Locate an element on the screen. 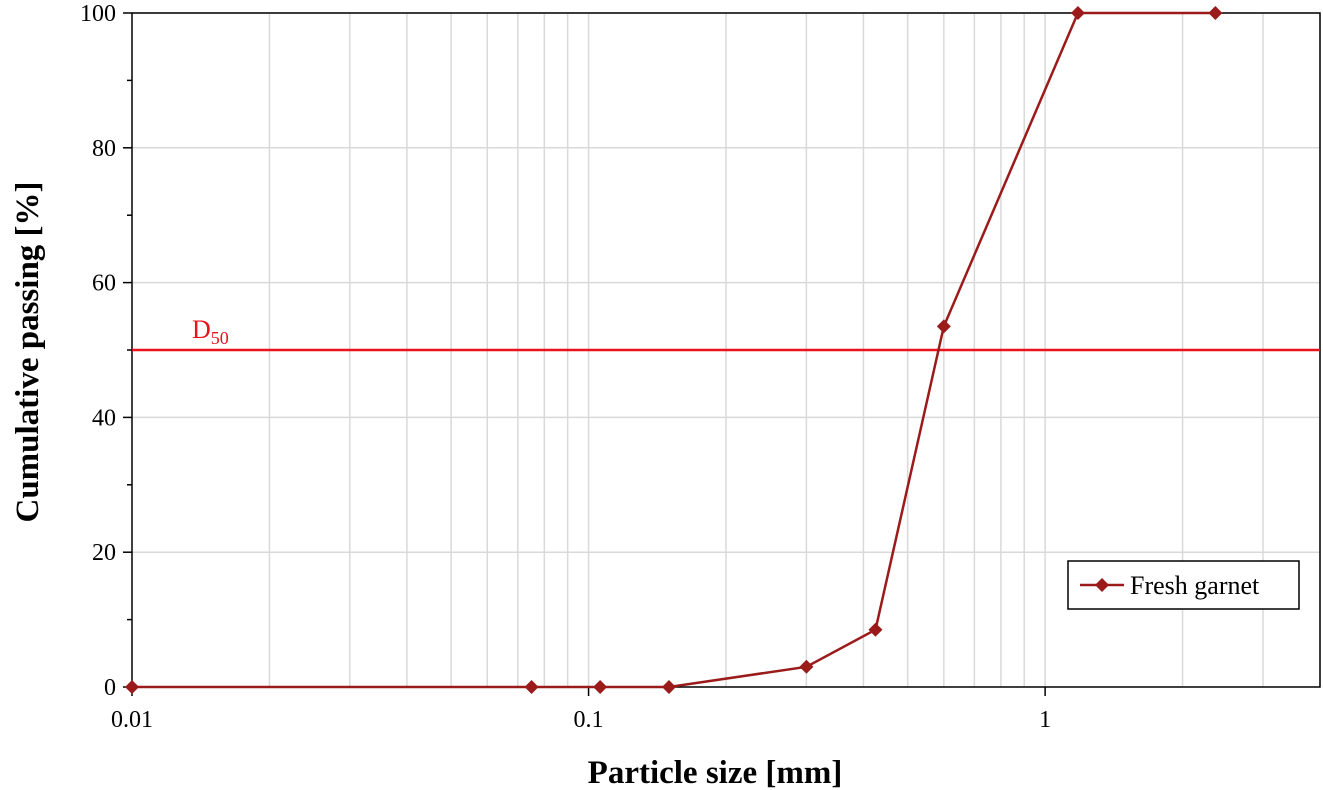 The image size is (1323, 790). y-tick-label: 20 is located at coordinates (104, 553).